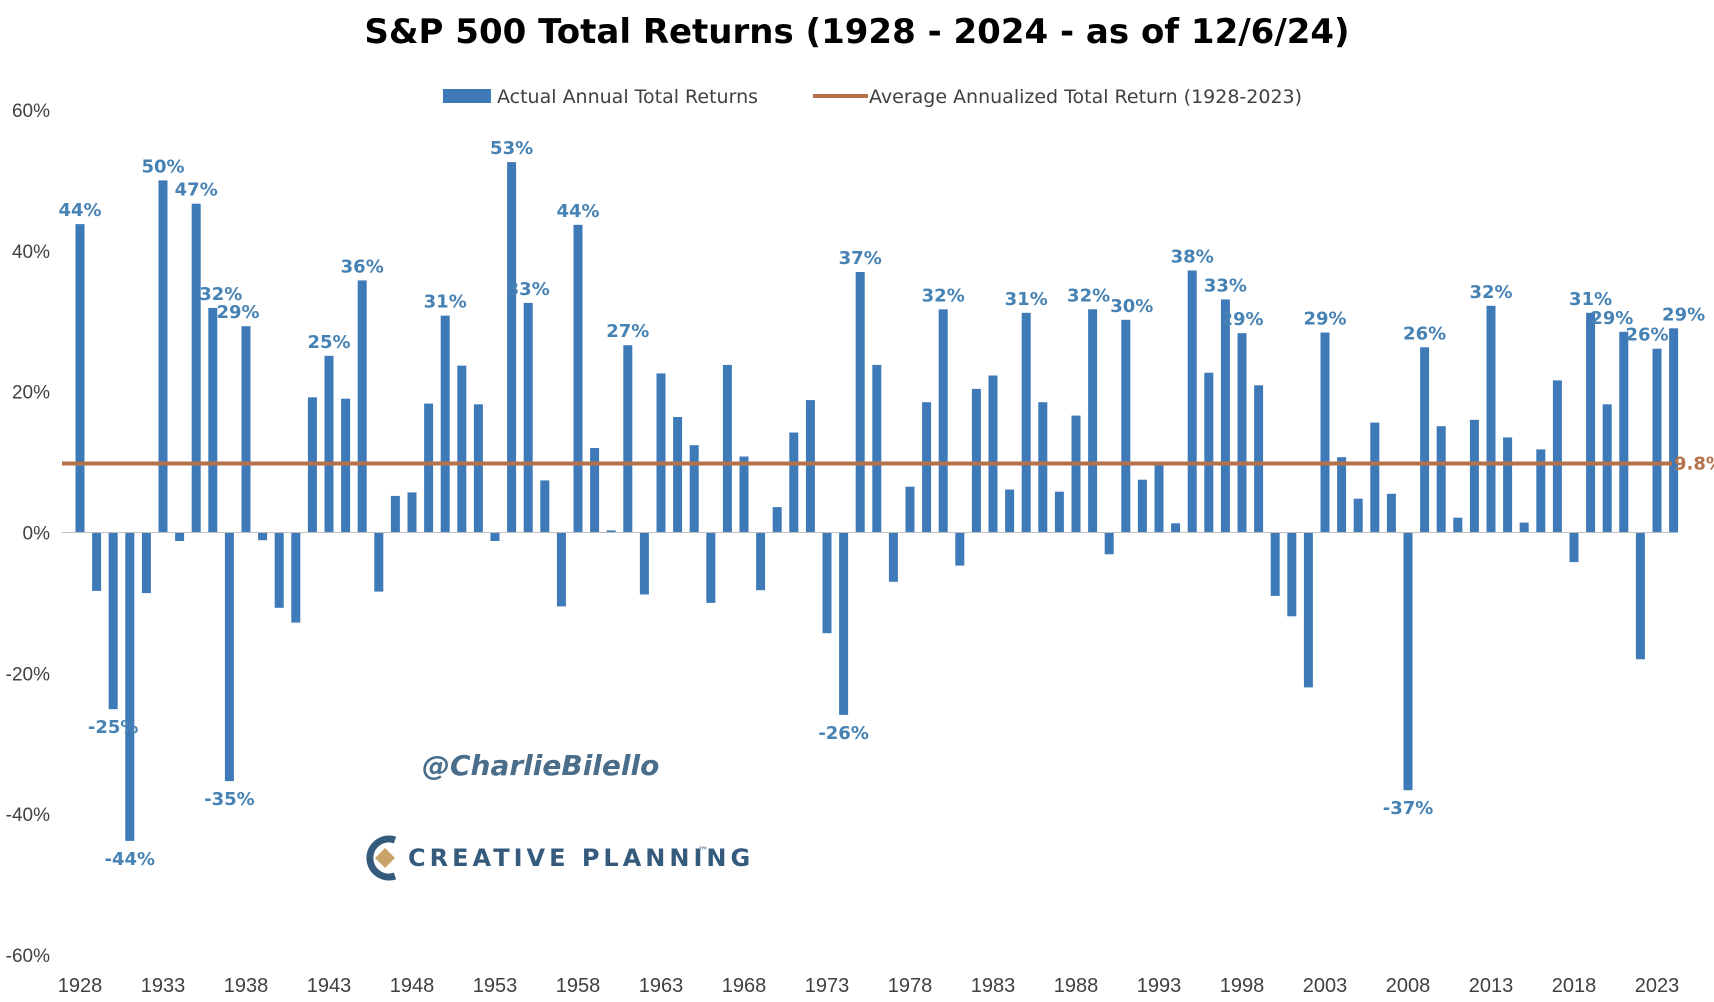 This screenshot has height=1002, width=1714. Describe the element at coordinates (495, 986) in the screenshot. I see `x-tick-label: 1953` at that location.